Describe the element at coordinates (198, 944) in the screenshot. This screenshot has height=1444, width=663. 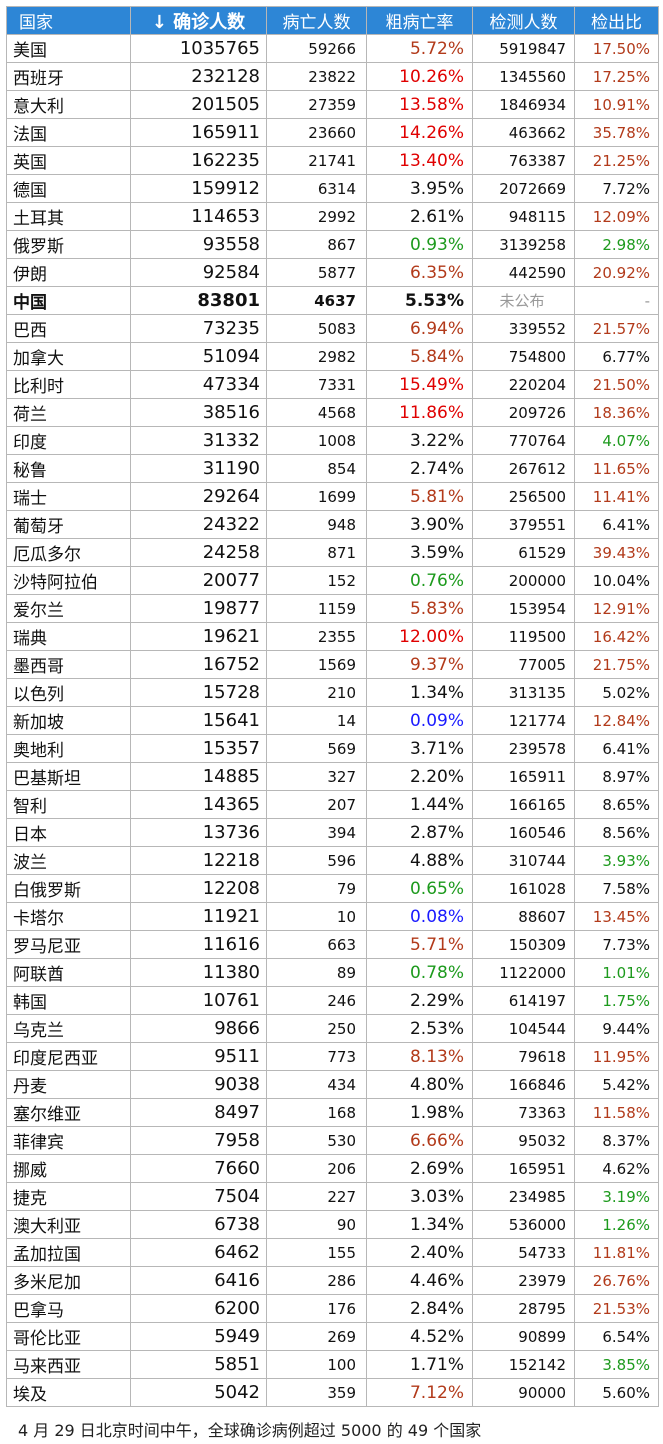
I see `cell-confirmed: 11616` at that location.